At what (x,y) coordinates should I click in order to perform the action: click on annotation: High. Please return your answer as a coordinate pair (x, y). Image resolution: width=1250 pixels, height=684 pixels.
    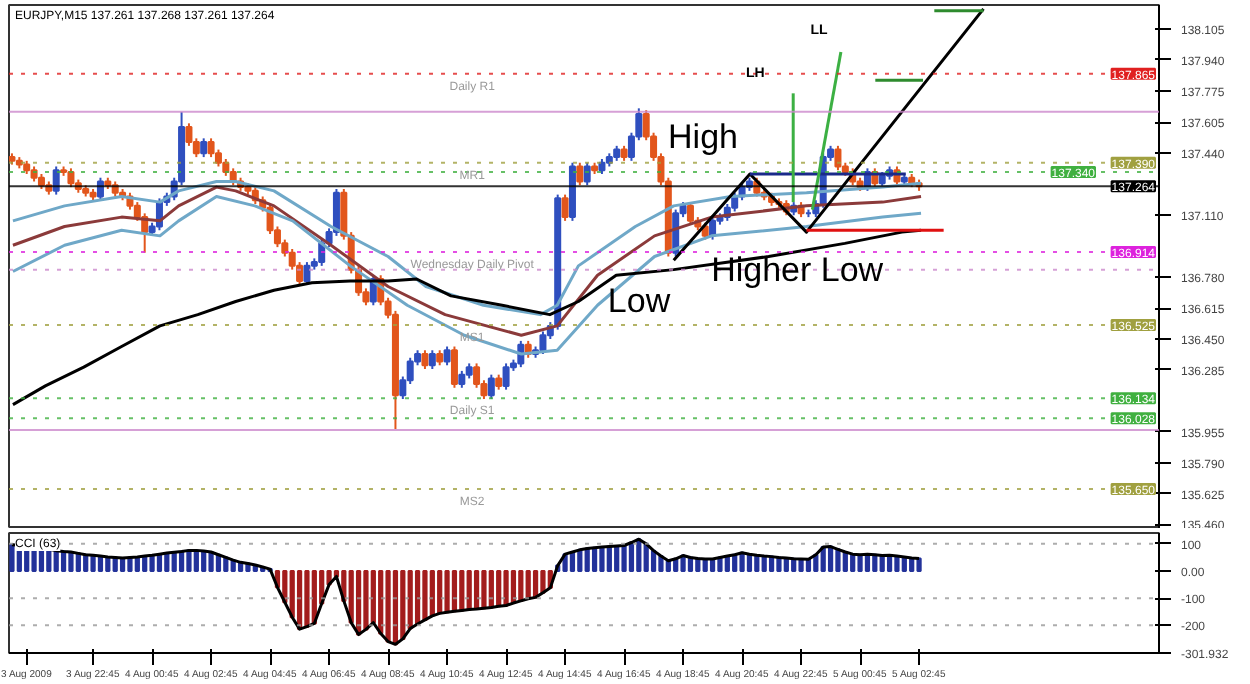
    Looking at the image, I should click on (703, 137).